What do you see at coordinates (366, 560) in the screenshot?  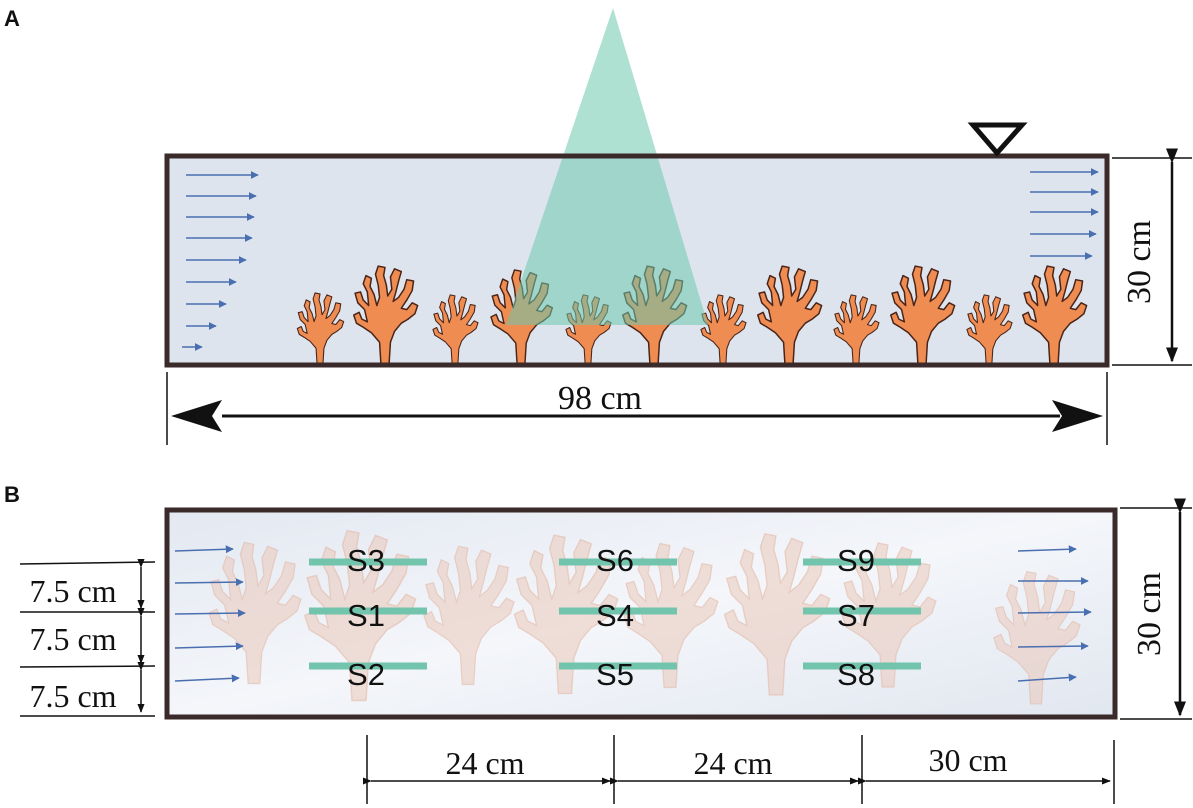 I see `sensor-label: S3` at bounding box center [366, 560].